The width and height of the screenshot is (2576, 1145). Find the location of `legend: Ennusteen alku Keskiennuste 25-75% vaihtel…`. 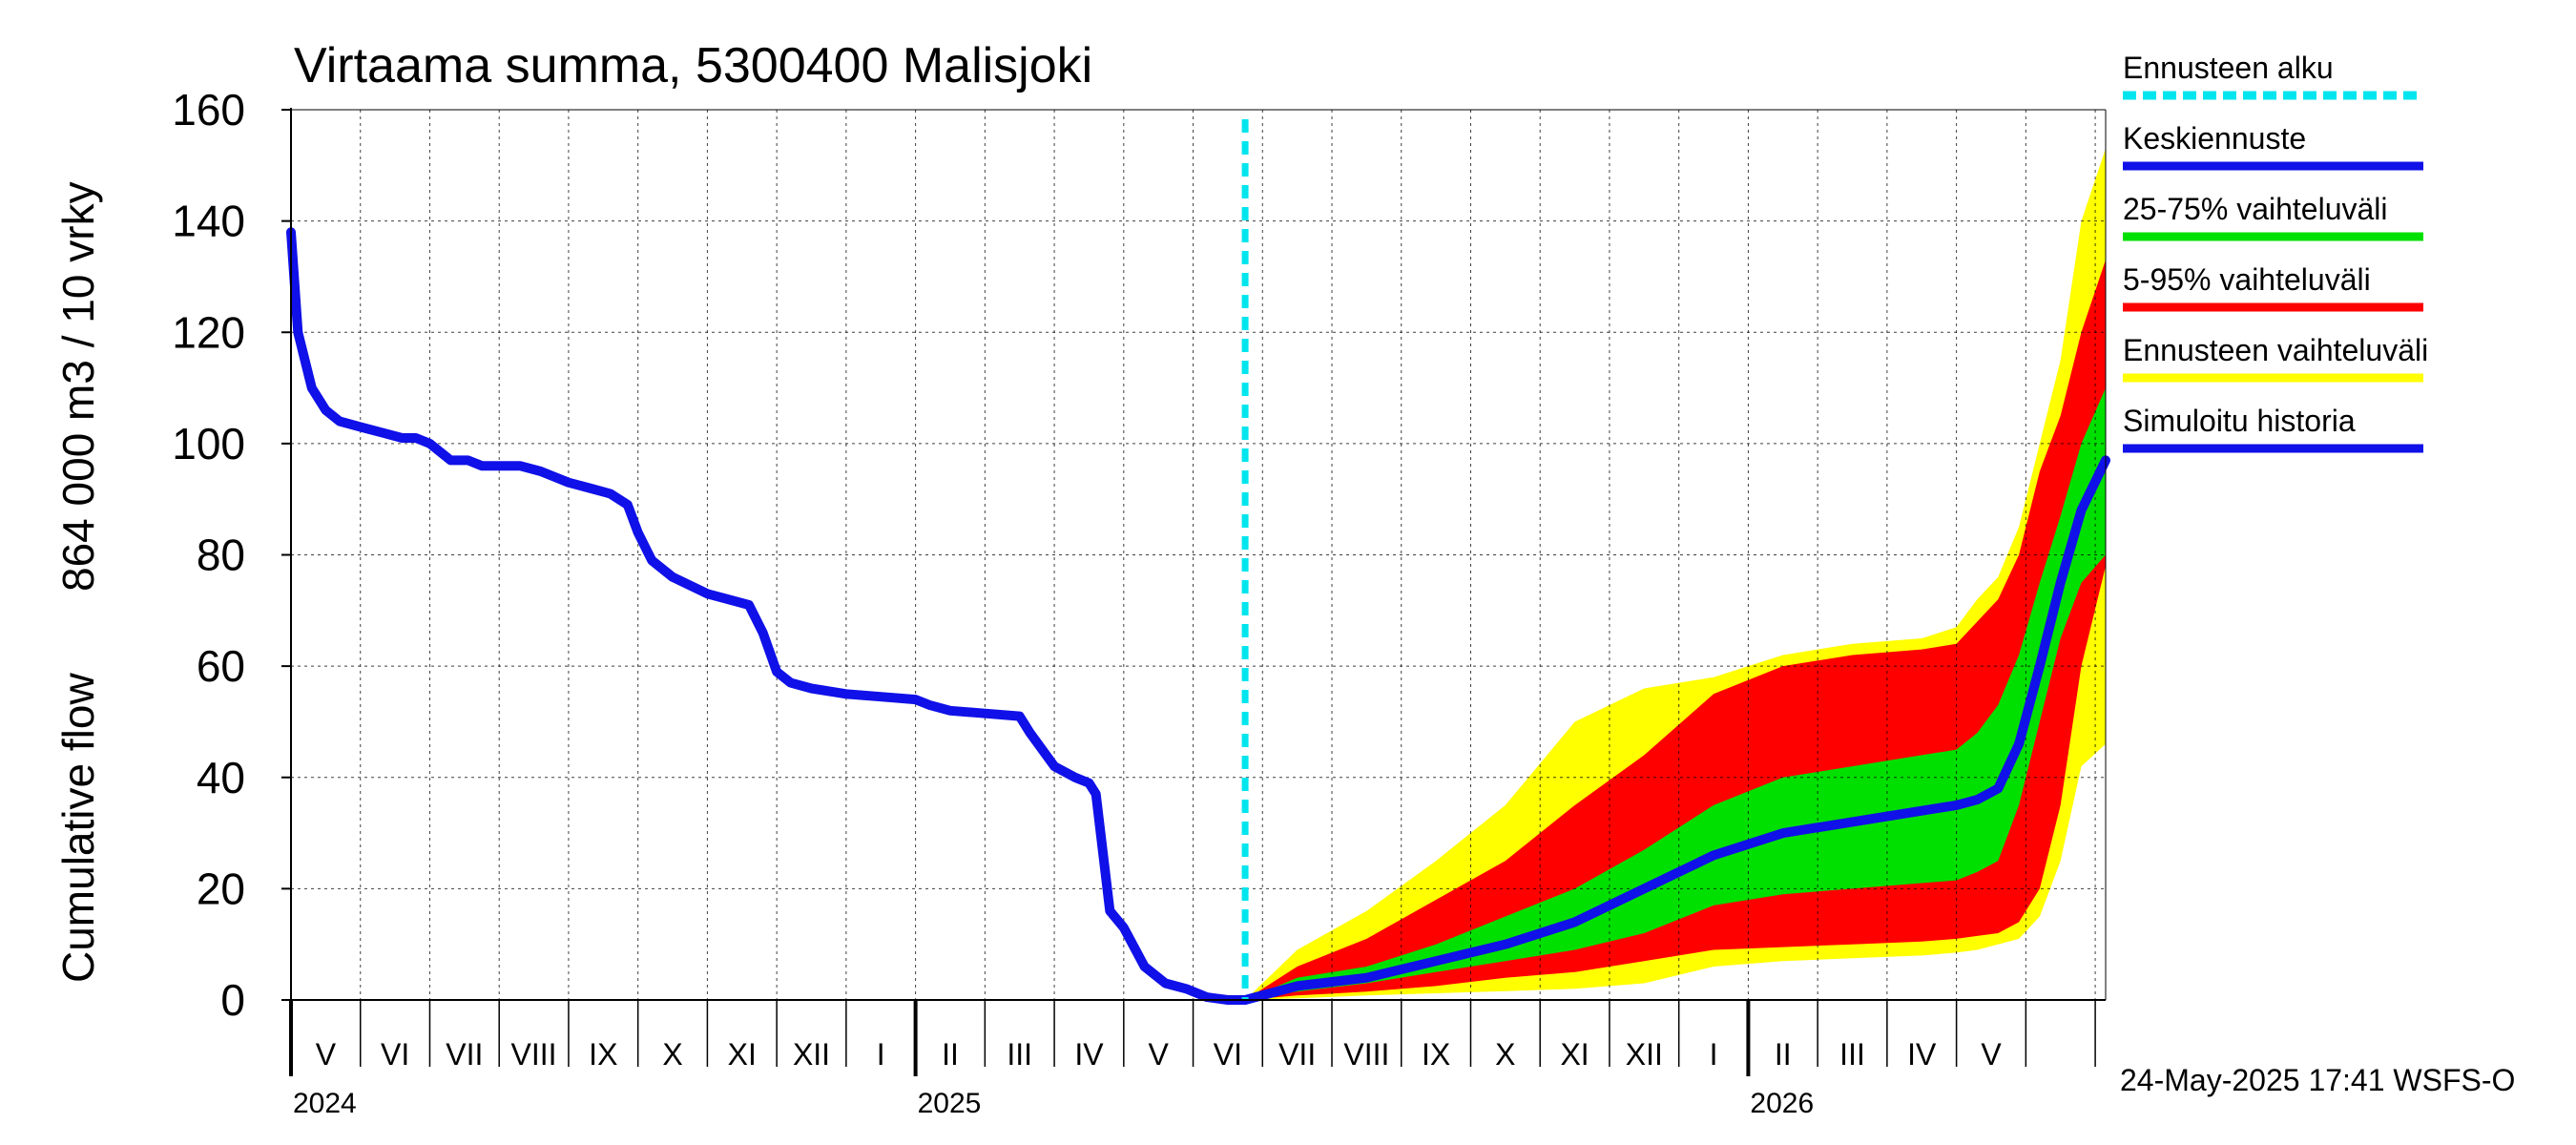

legend: Ennusteen alku Keskiennuste 25-75% vaihtel… is located at coordinates (2275, 252).